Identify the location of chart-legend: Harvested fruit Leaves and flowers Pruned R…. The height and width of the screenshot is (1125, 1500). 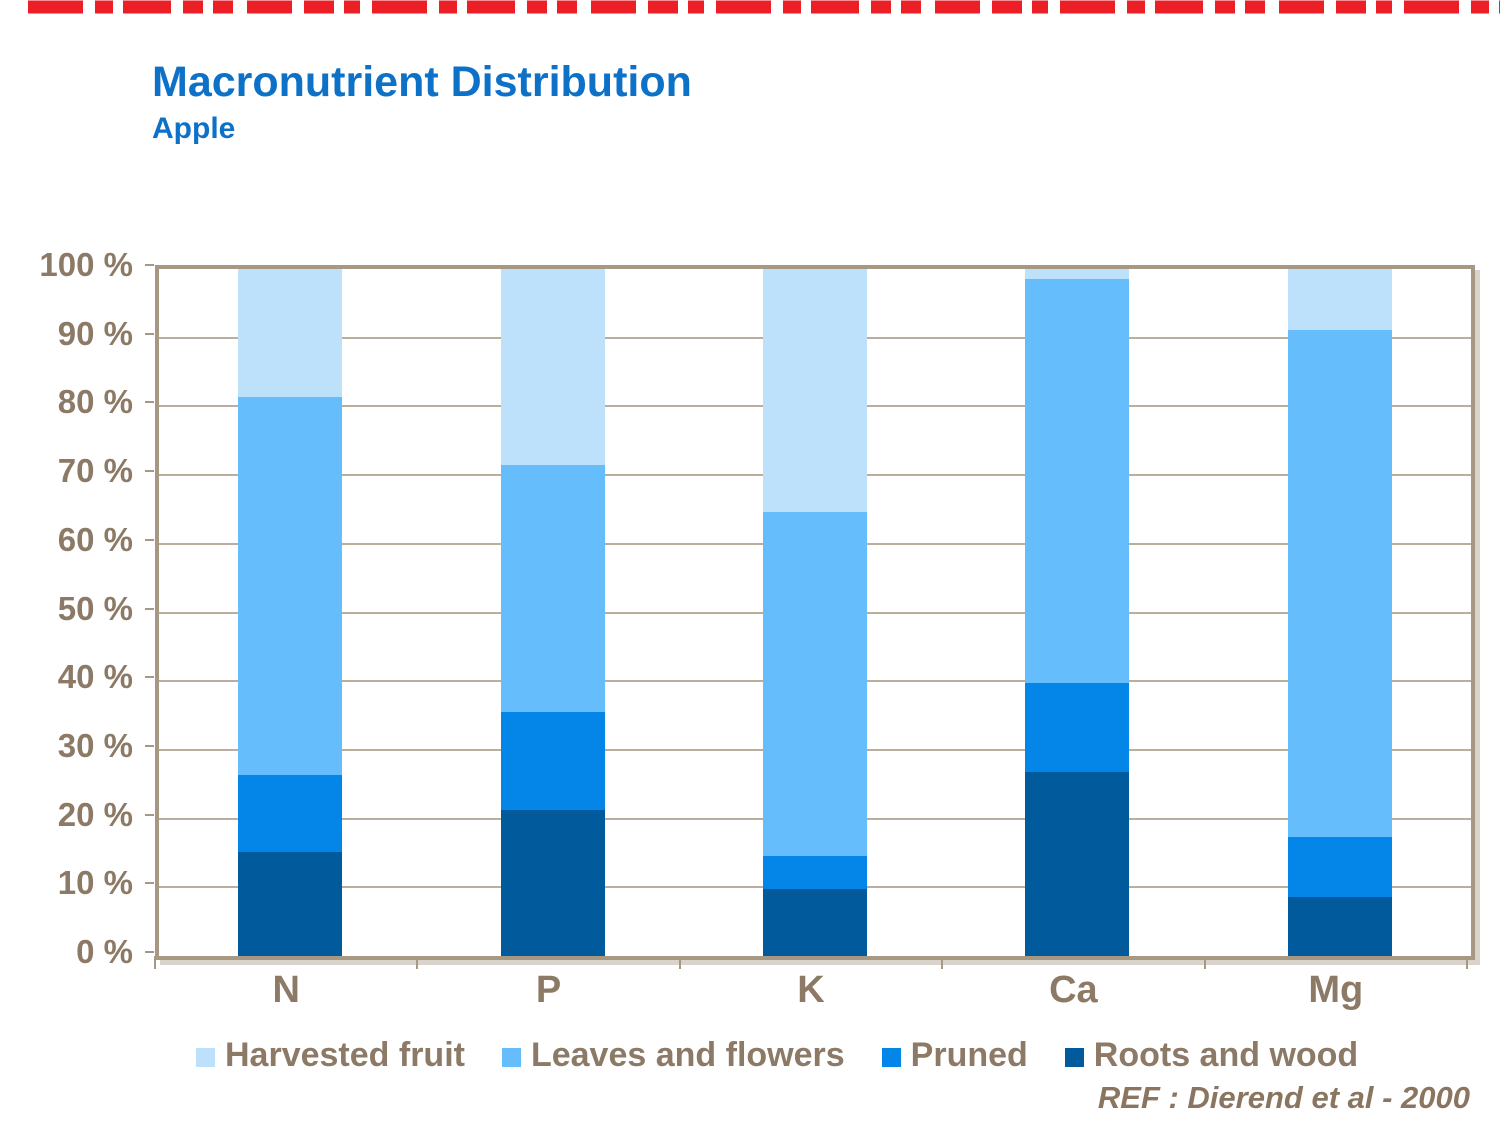
(777, 1055).